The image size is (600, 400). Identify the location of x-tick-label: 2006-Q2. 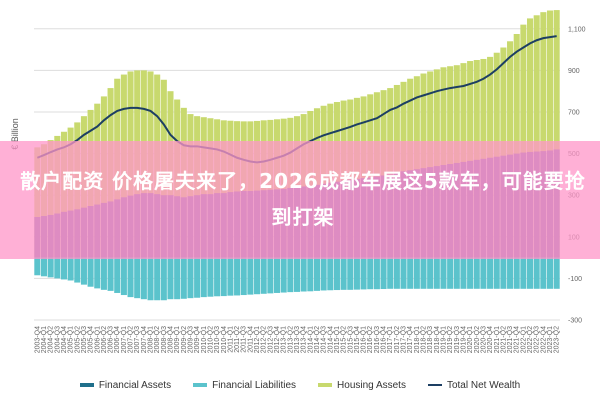
(104, 339).